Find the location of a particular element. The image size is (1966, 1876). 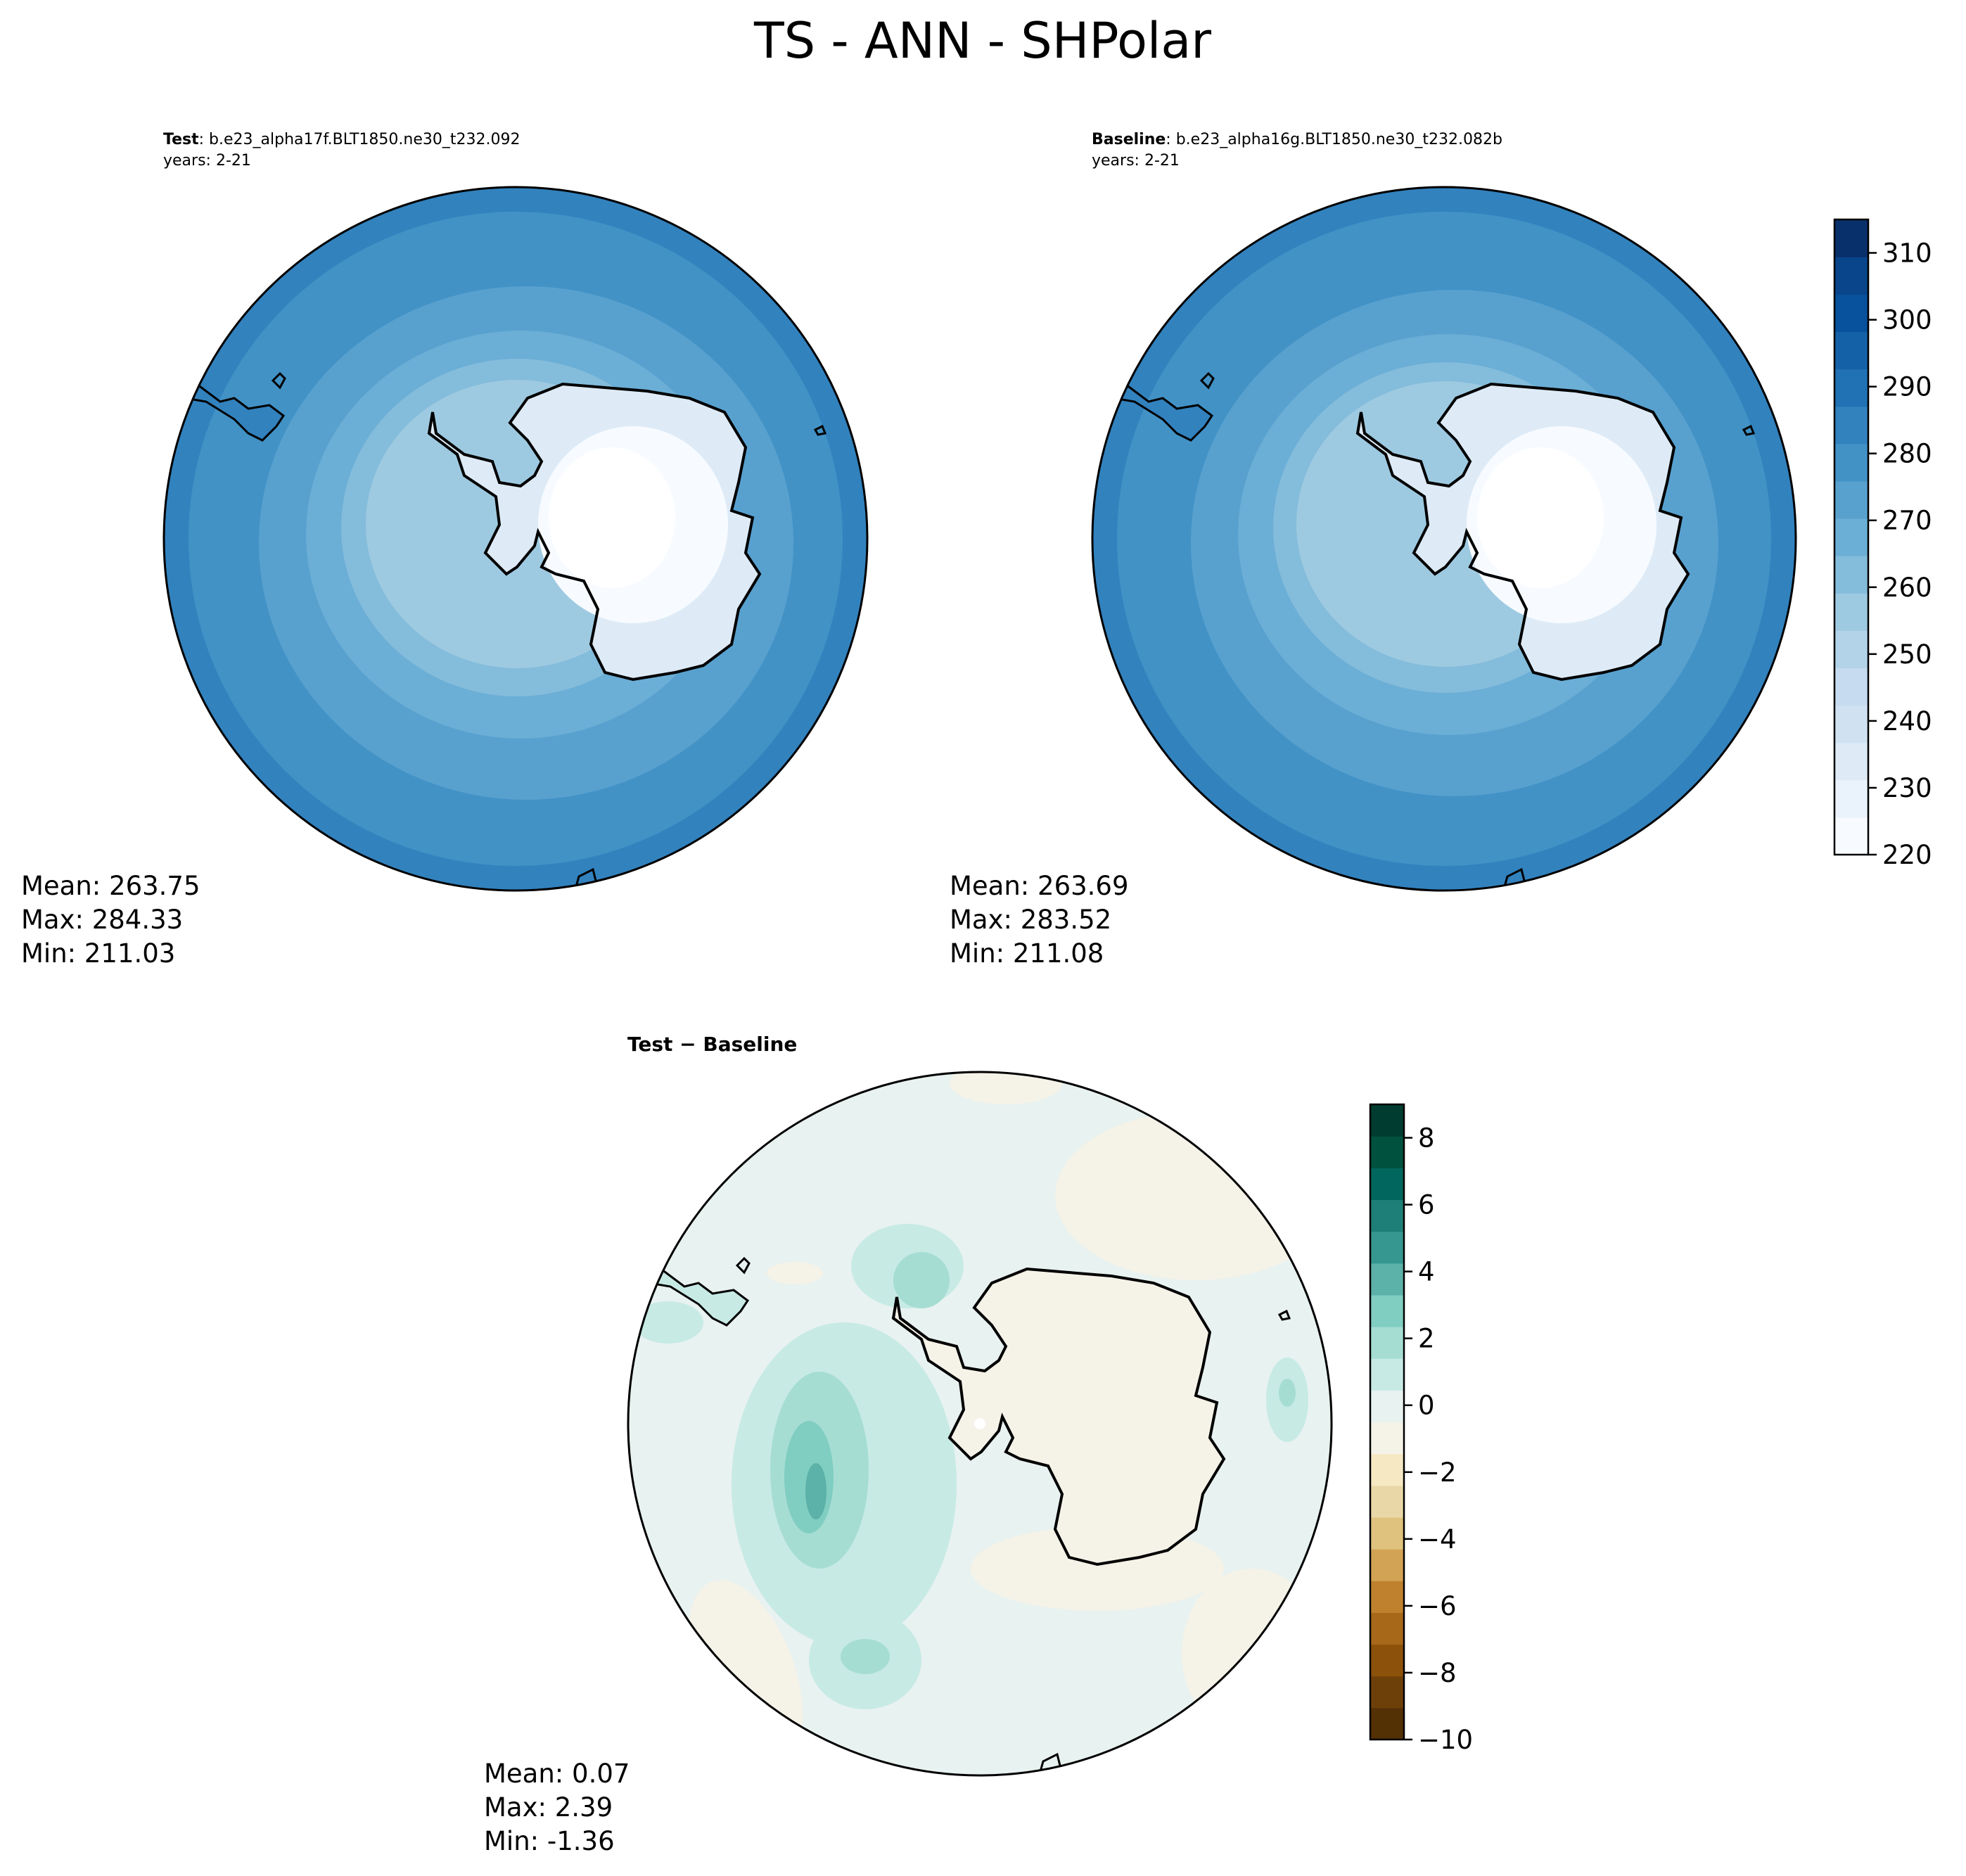

baseline-ice-max is located at coordinates (1540, 517).